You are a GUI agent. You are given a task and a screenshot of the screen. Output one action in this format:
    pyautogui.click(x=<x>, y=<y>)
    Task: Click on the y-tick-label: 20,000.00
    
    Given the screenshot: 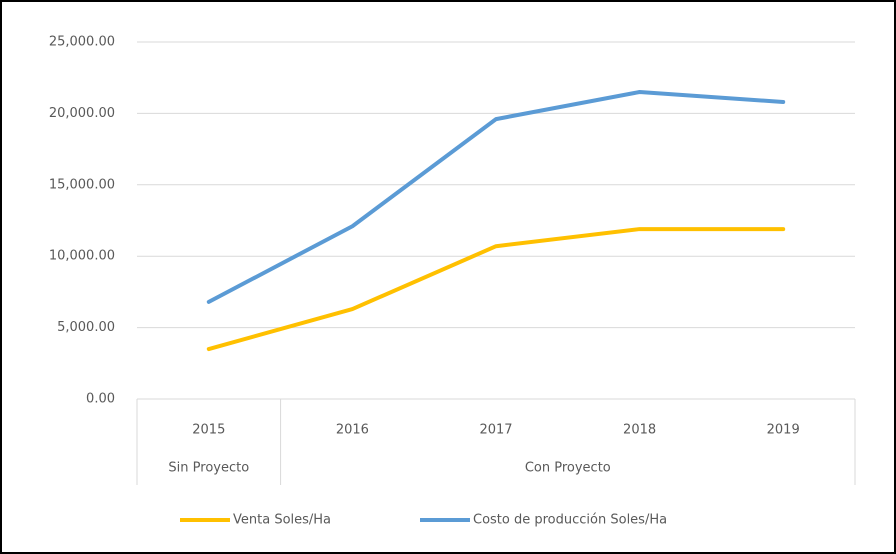 What is the action you would take?
    pyautogui.click(x=82, y=113)
    